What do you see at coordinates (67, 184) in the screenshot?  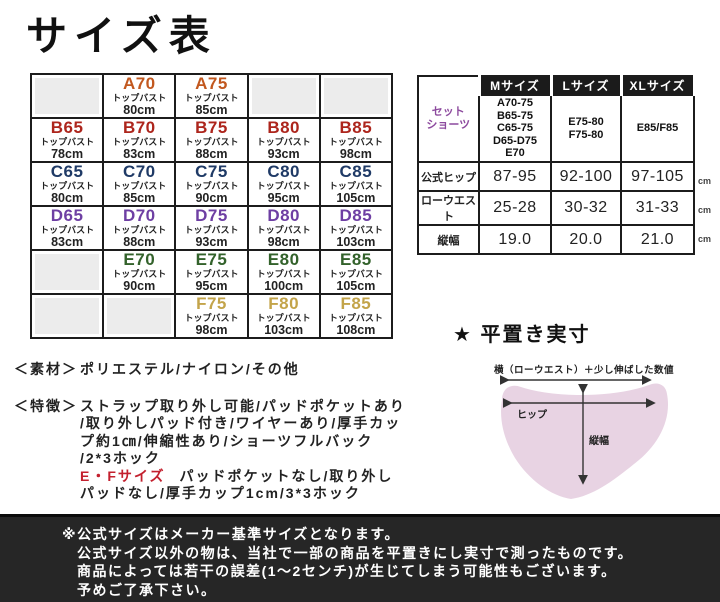 I see `cup-size-cell: C65 トップバスト 80cm` at bounding box center [67, 184].